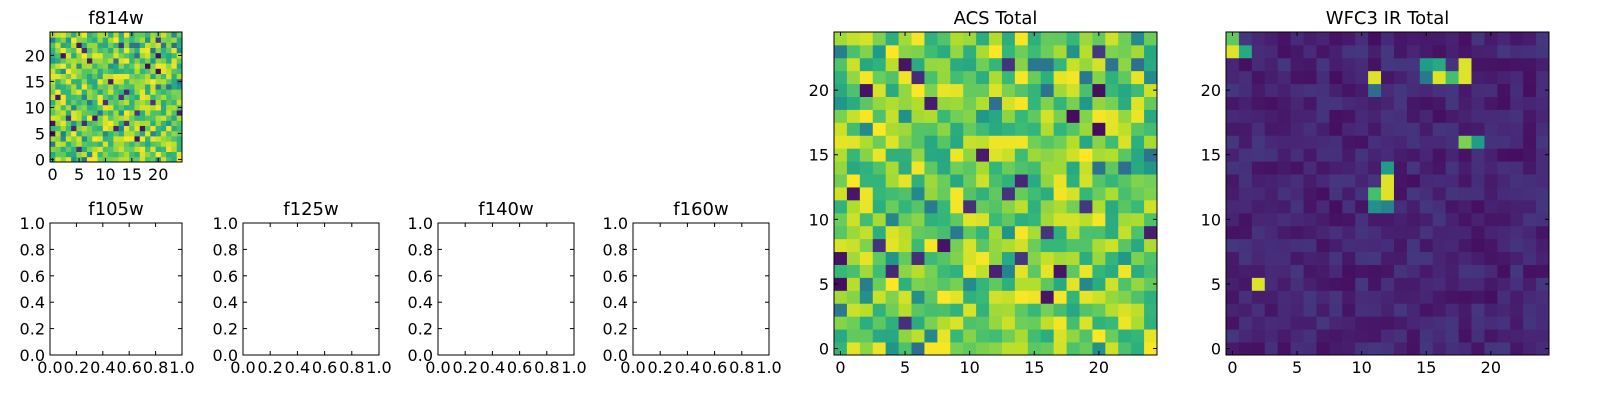  What do you see at coordinates (420, 329) in the screenshot?
I see `y-tick-label: 0.2` at bounding box center [420, 329].